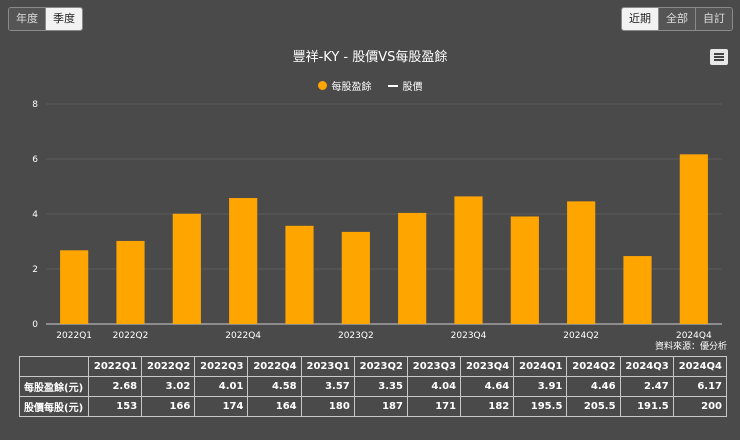 Image resolution: width=740 pixels, height=440 pixels. What do you see at coordinates (646, 386) in the screenshot?
I see `table-cell: 2.47` at bounding box center [646, 386].